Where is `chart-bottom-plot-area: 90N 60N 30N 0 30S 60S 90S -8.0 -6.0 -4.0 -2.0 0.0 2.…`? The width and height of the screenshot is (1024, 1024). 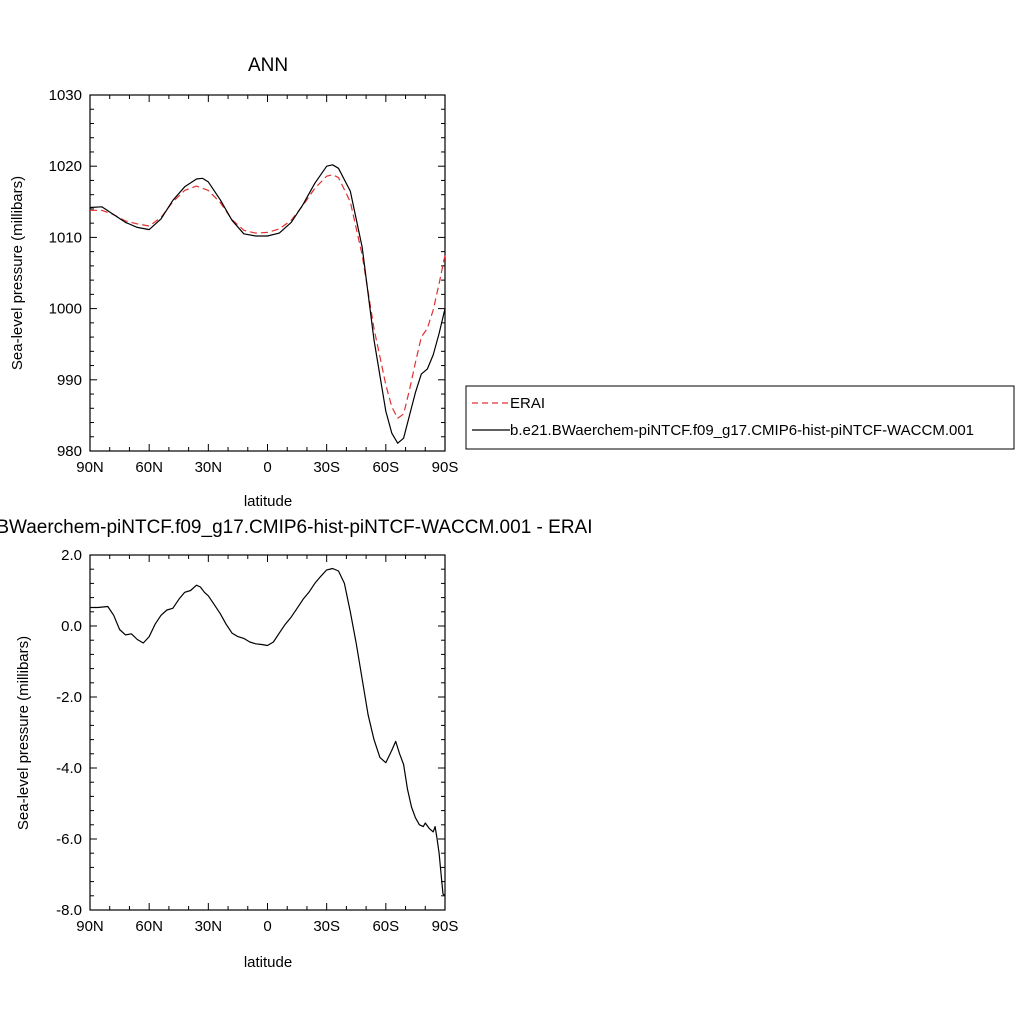 chart-bottom-plot-area: 90N 60N 30N 0 30S 60S 90S -8.0 -6.0 -4.0 -2.0 0.0 2.… is located at coordinates (257, 741).